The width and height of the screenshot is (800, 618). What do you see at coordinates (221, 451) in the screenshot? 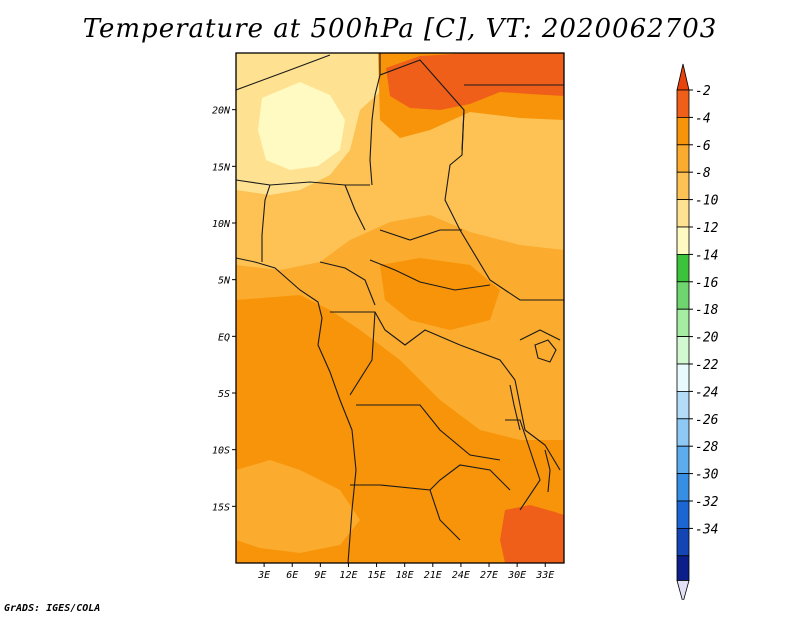
I see `y-tick-label-6: 10S` at bounding box center [221, 451].